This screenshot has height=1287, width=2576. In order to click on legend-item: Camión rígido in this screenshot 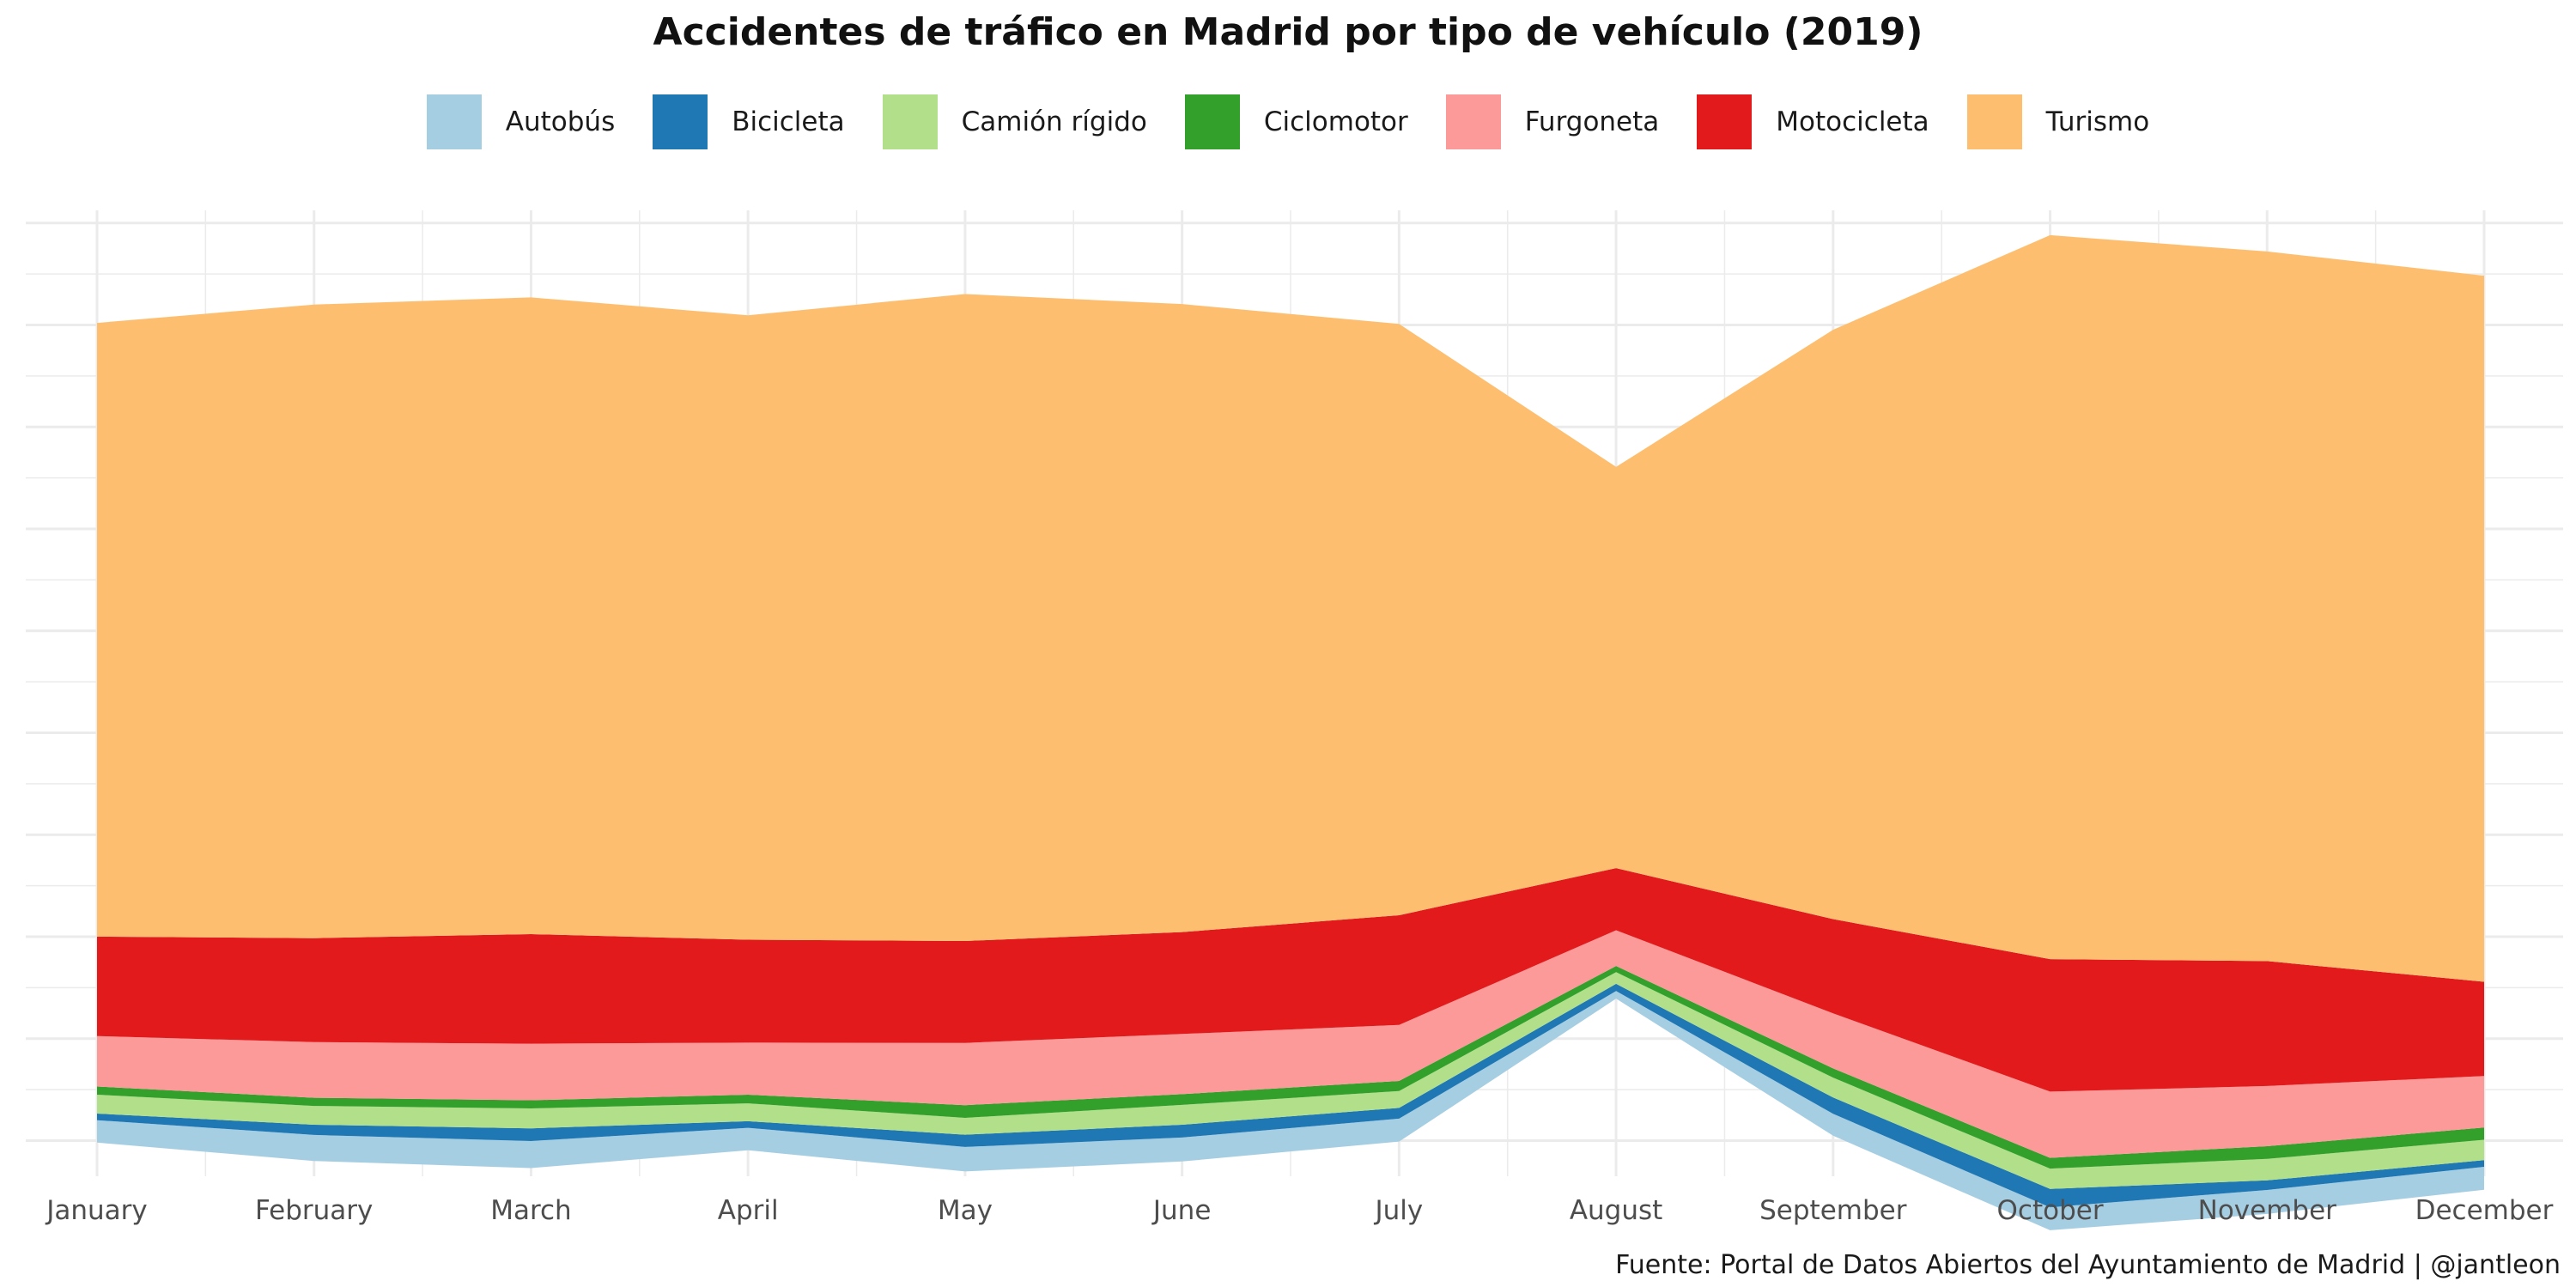, I will do `click(1014, 121)`.